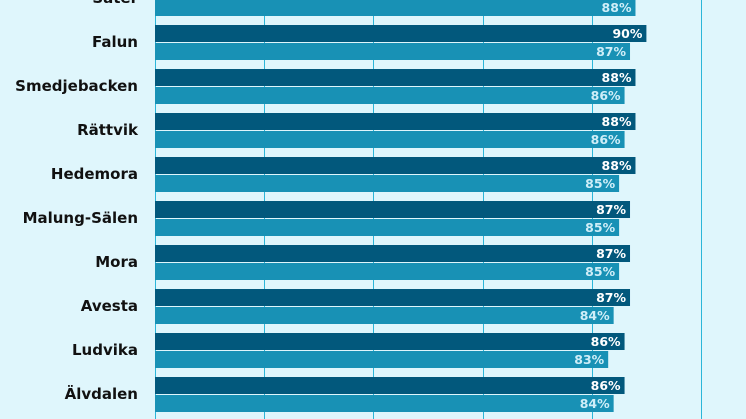  I want to click on value-label-avesta-series-1: 87%, so click(611, 297).